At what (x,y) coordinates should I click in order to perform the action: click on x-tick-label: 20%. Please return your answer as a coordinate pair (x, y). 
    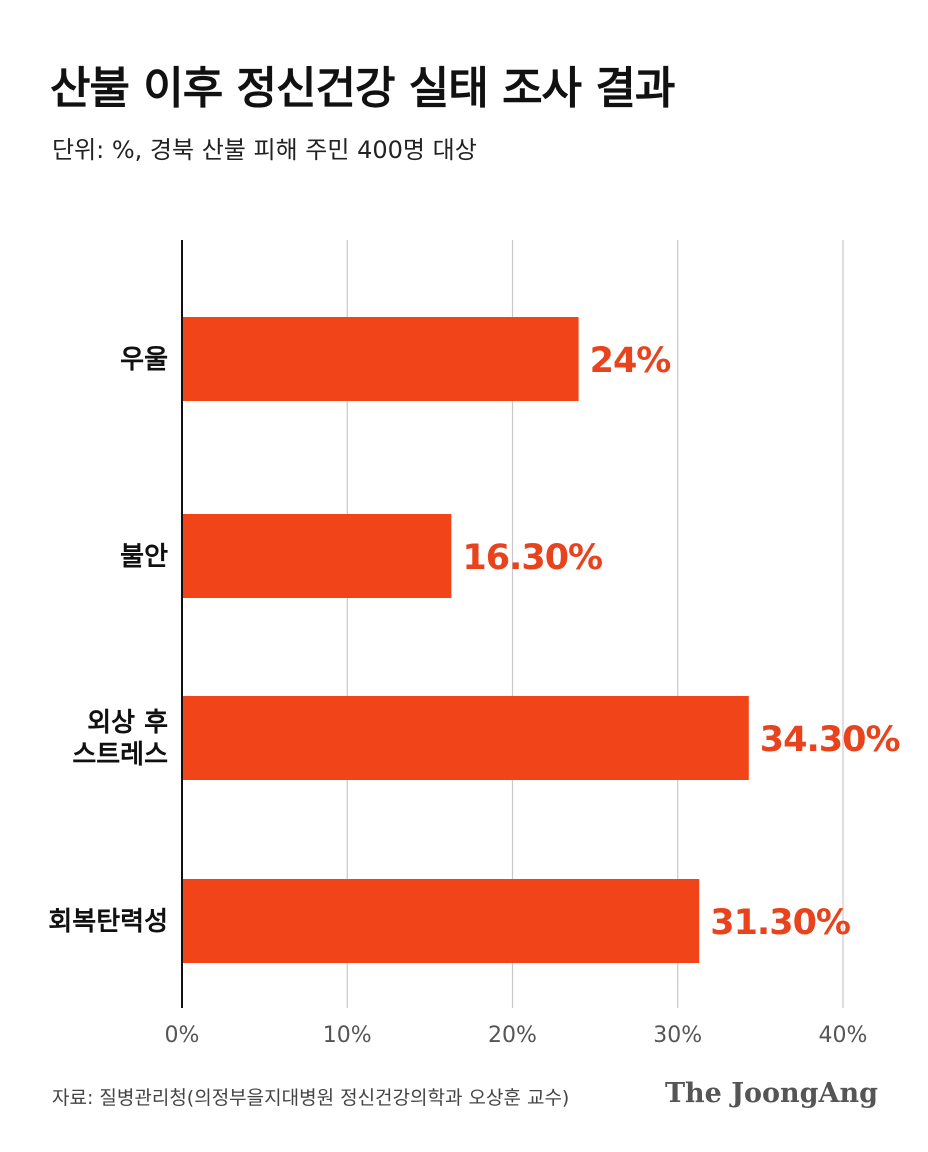
    Looking at the image, I should click on (512, 1035).